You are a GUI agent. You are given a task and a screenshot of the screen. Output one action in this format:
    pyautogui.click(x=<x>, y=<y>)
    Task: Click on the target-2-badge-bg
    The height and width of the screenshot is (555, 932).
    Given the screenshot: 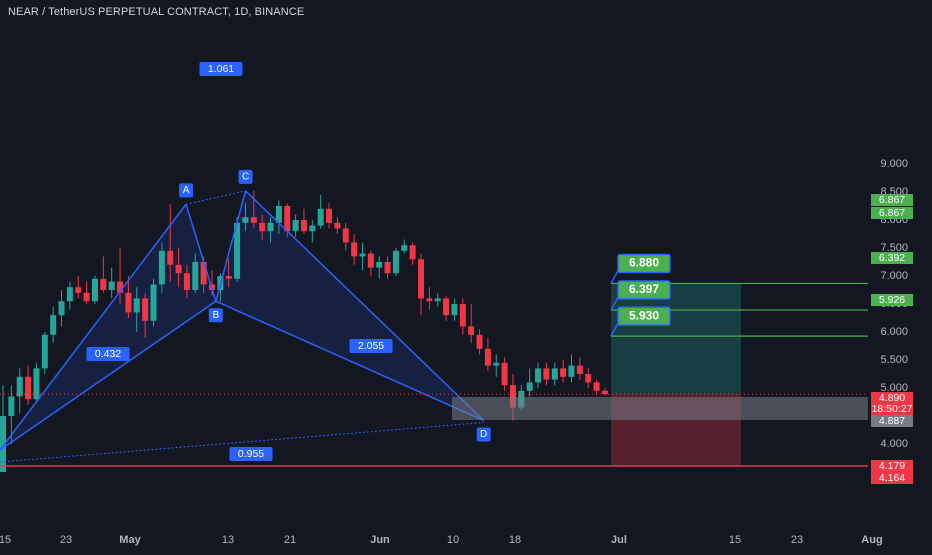 What is the action you would take?
    pyautogui.click(x=892, y=258)
    